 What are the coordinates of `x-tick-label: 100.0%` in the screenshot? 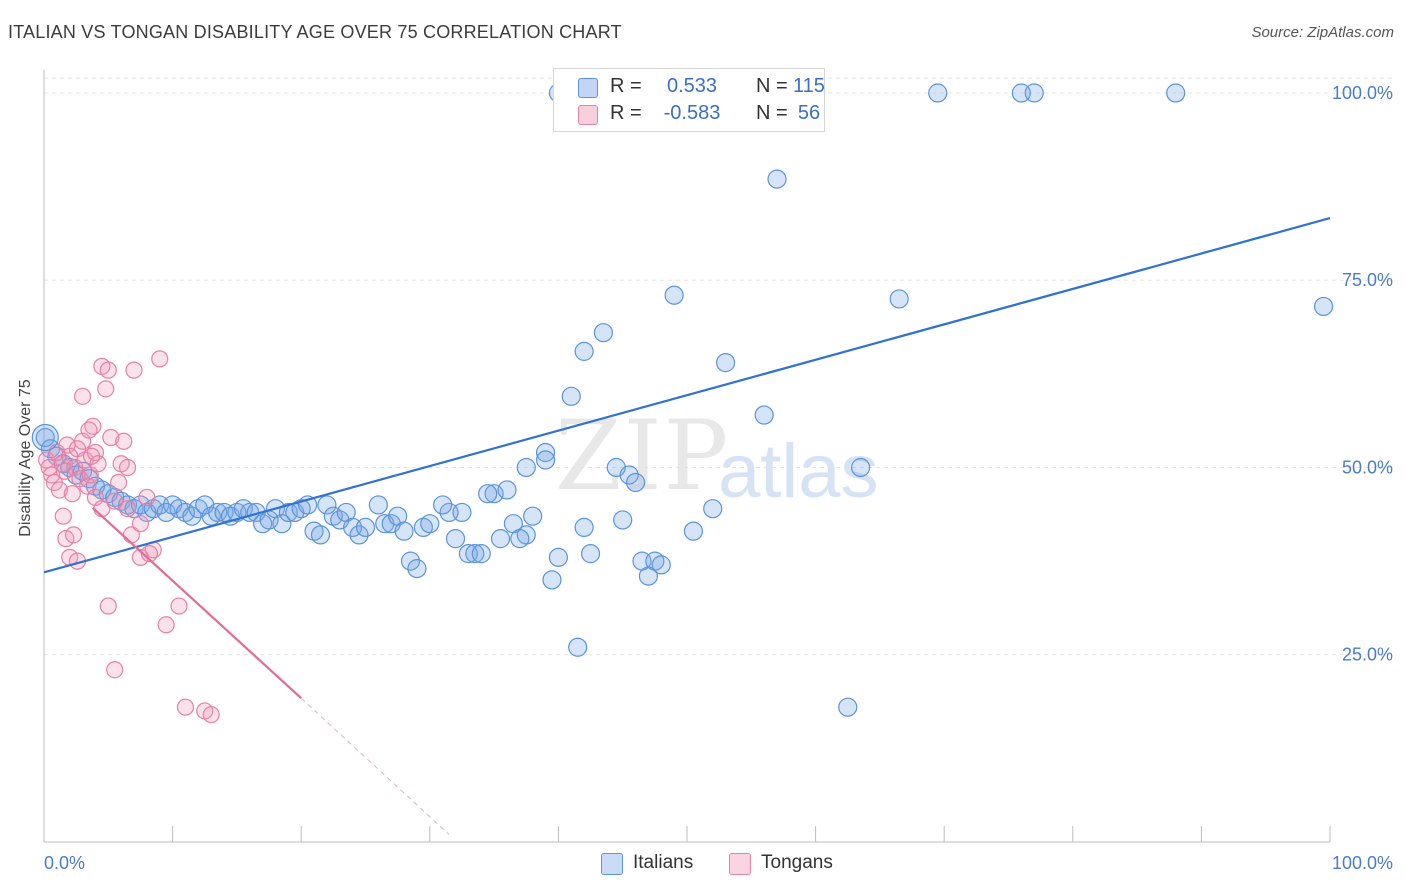 It's located at (1362, 863).